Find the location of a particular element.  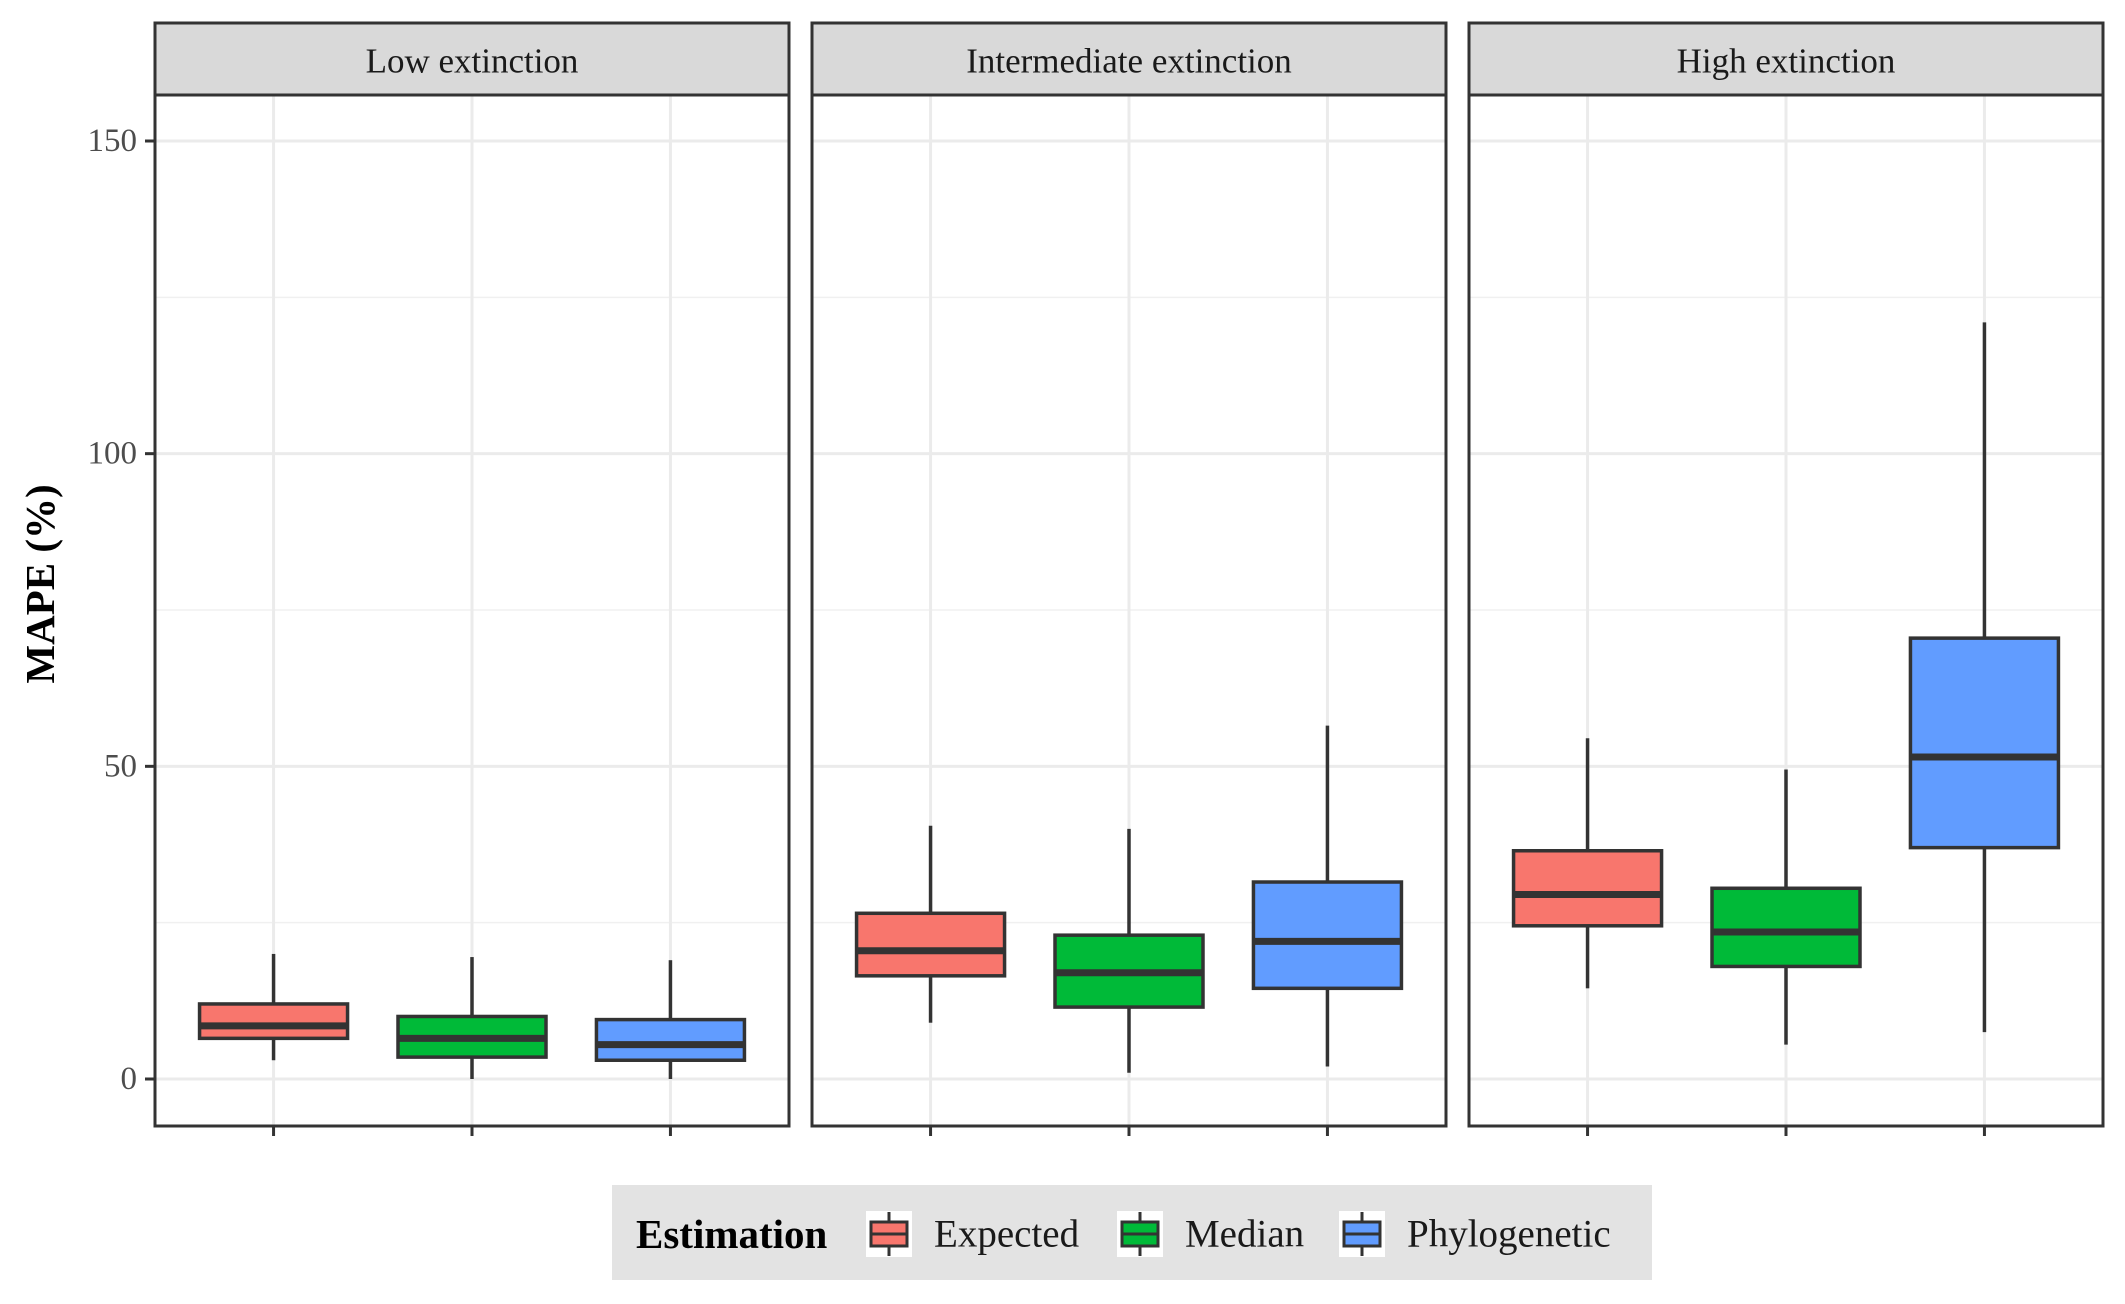

legend-label: Expected is located at coordinates (1007, 1234).